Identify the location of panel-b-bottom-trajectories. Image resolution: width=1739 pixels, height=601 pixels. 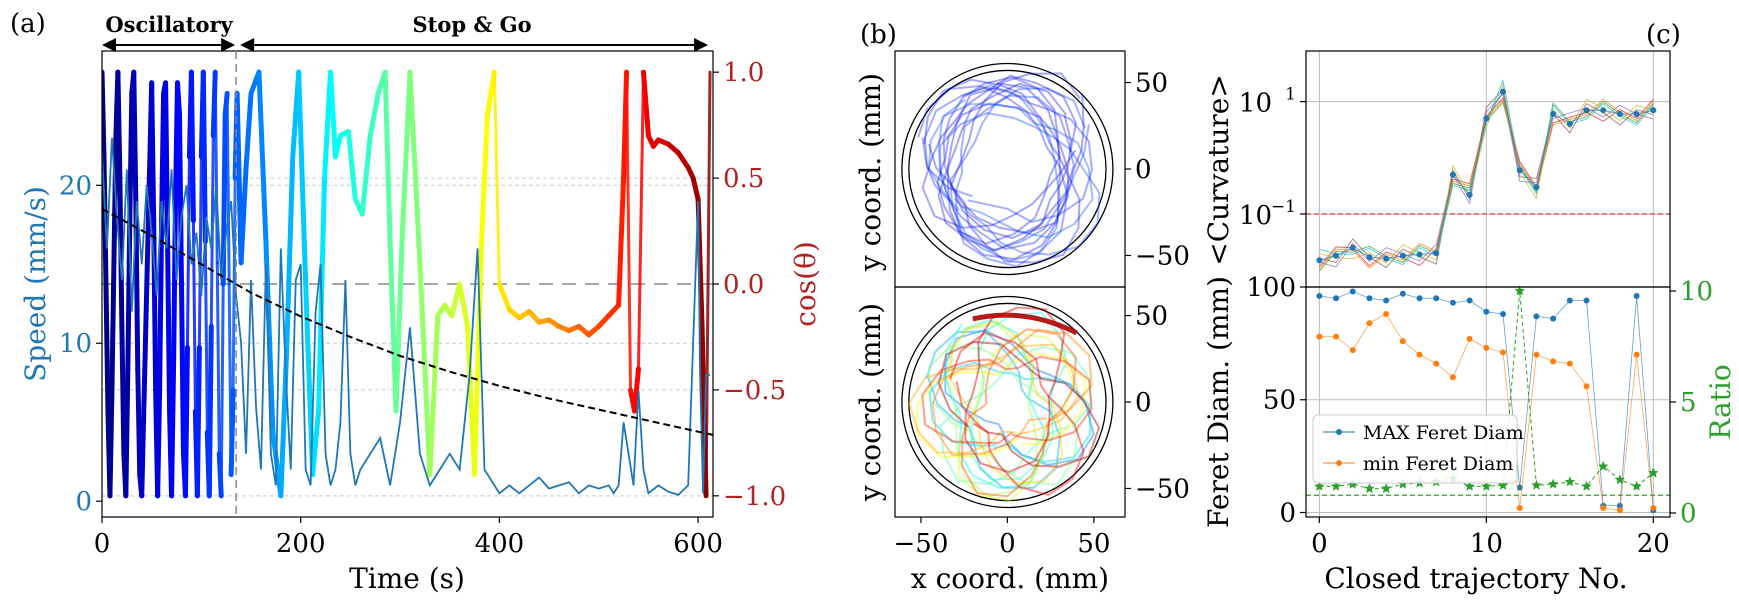
(1007, 402).